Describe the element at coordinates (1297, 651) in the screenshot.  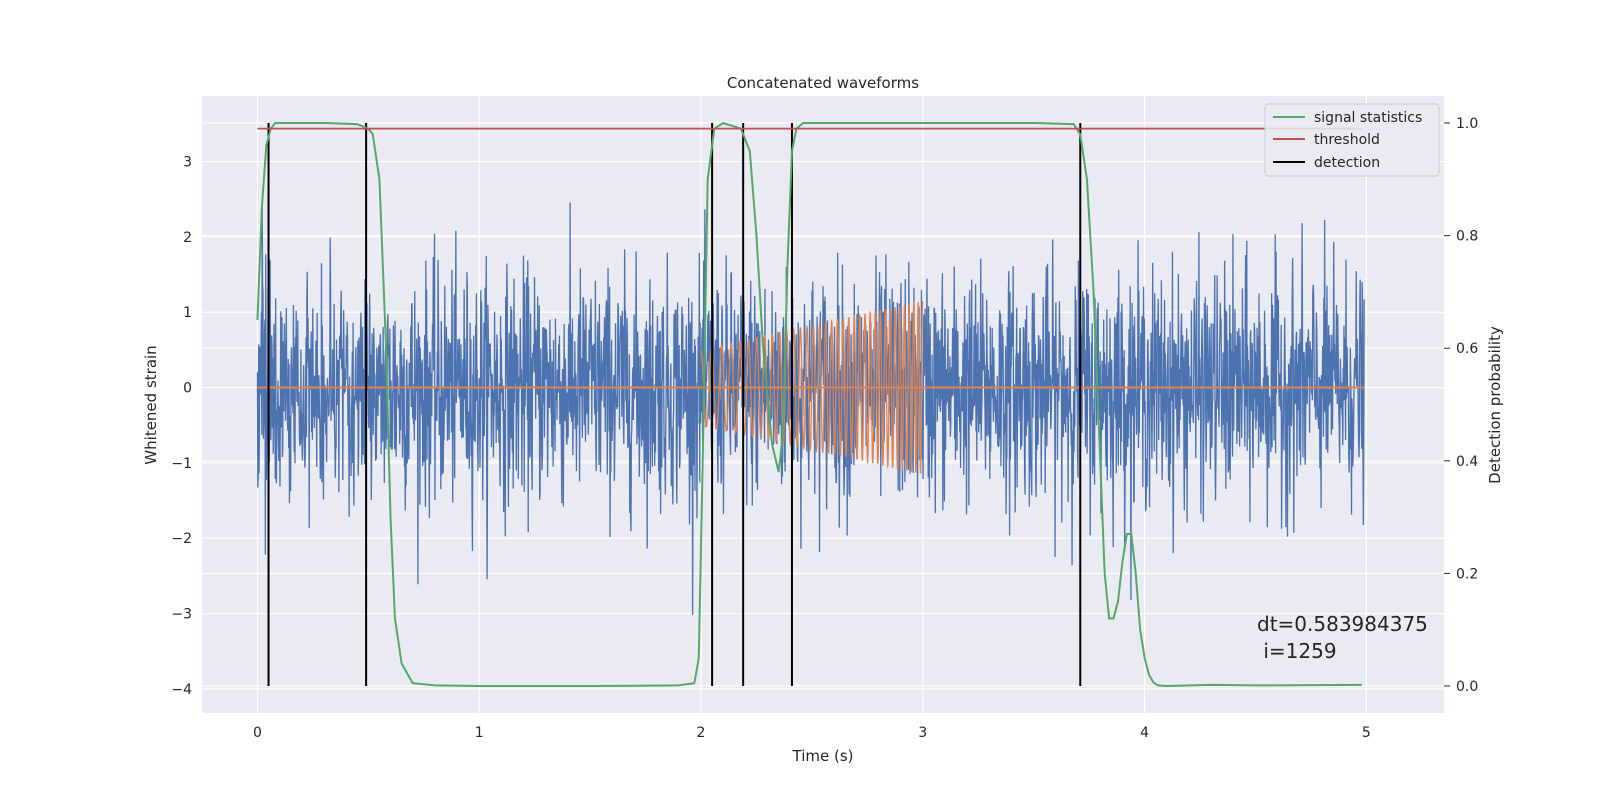
I see `annotation-line-2: i=1259` at that location.